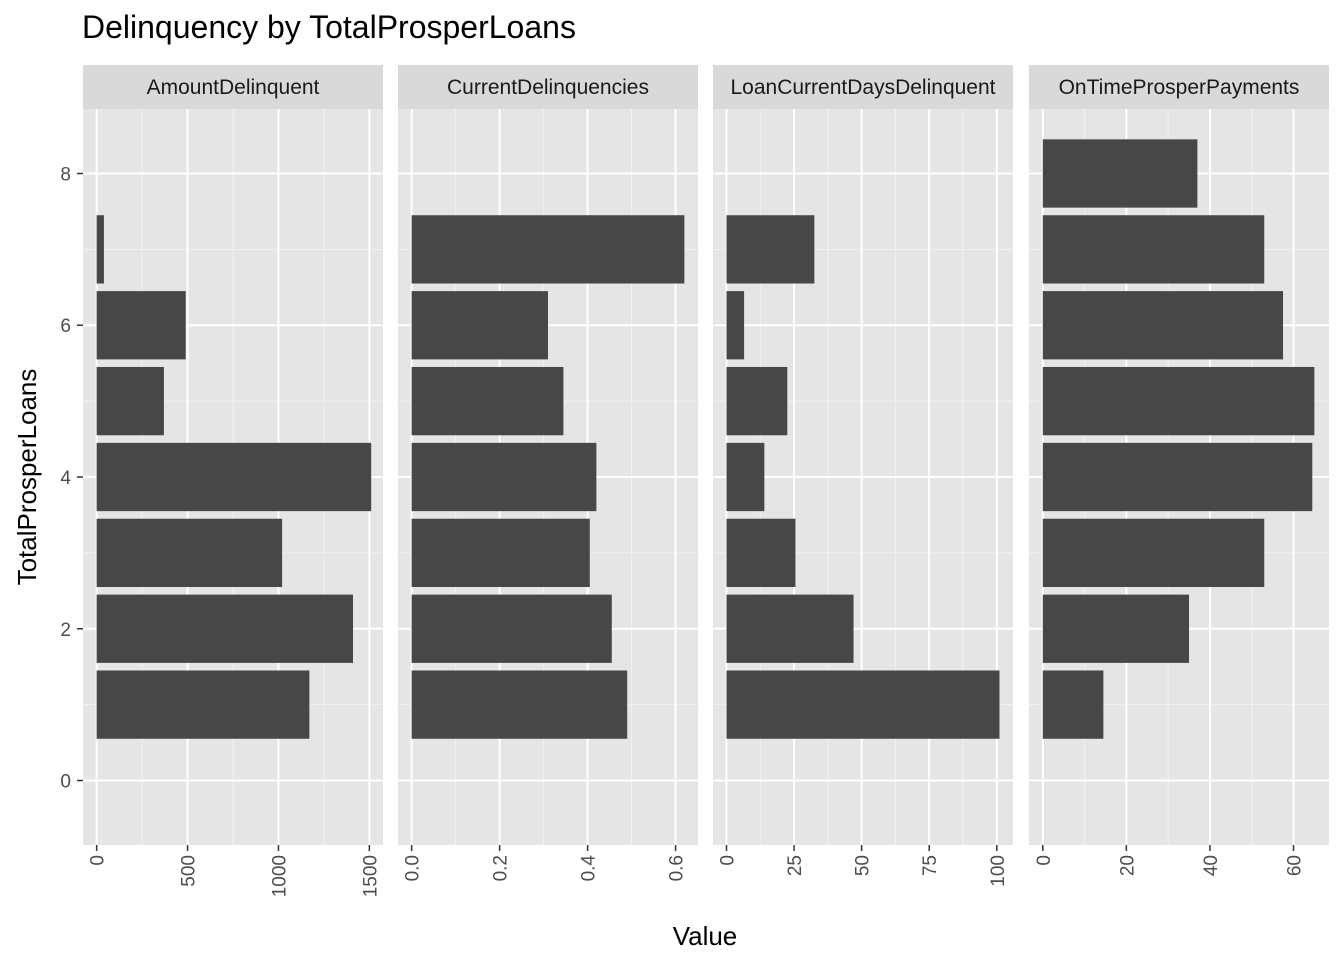  I want to click on x-tick-label: 25, so click(795, 865).